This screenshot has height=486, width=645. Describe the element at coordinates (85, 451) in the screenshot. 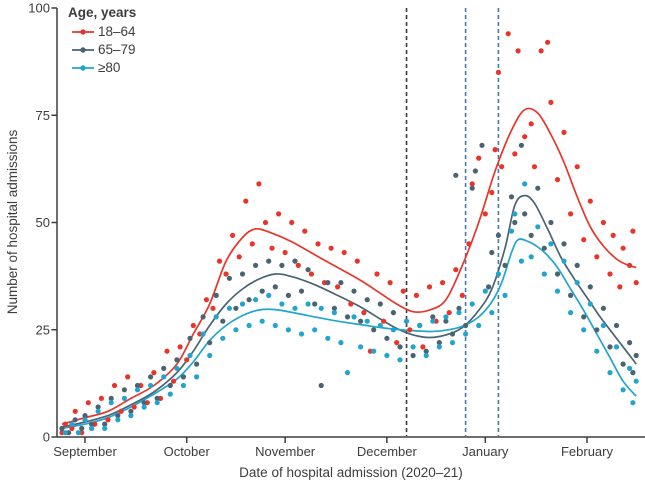

I see `x-tick-label-september: September` at that location.